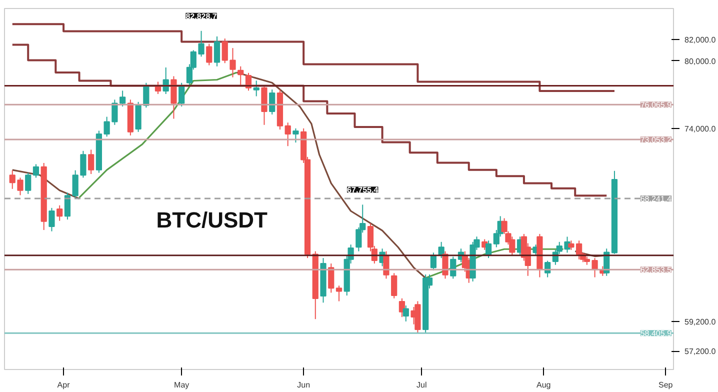  I want to click on y-tick-label: 82,000.0, so click(700, 40).